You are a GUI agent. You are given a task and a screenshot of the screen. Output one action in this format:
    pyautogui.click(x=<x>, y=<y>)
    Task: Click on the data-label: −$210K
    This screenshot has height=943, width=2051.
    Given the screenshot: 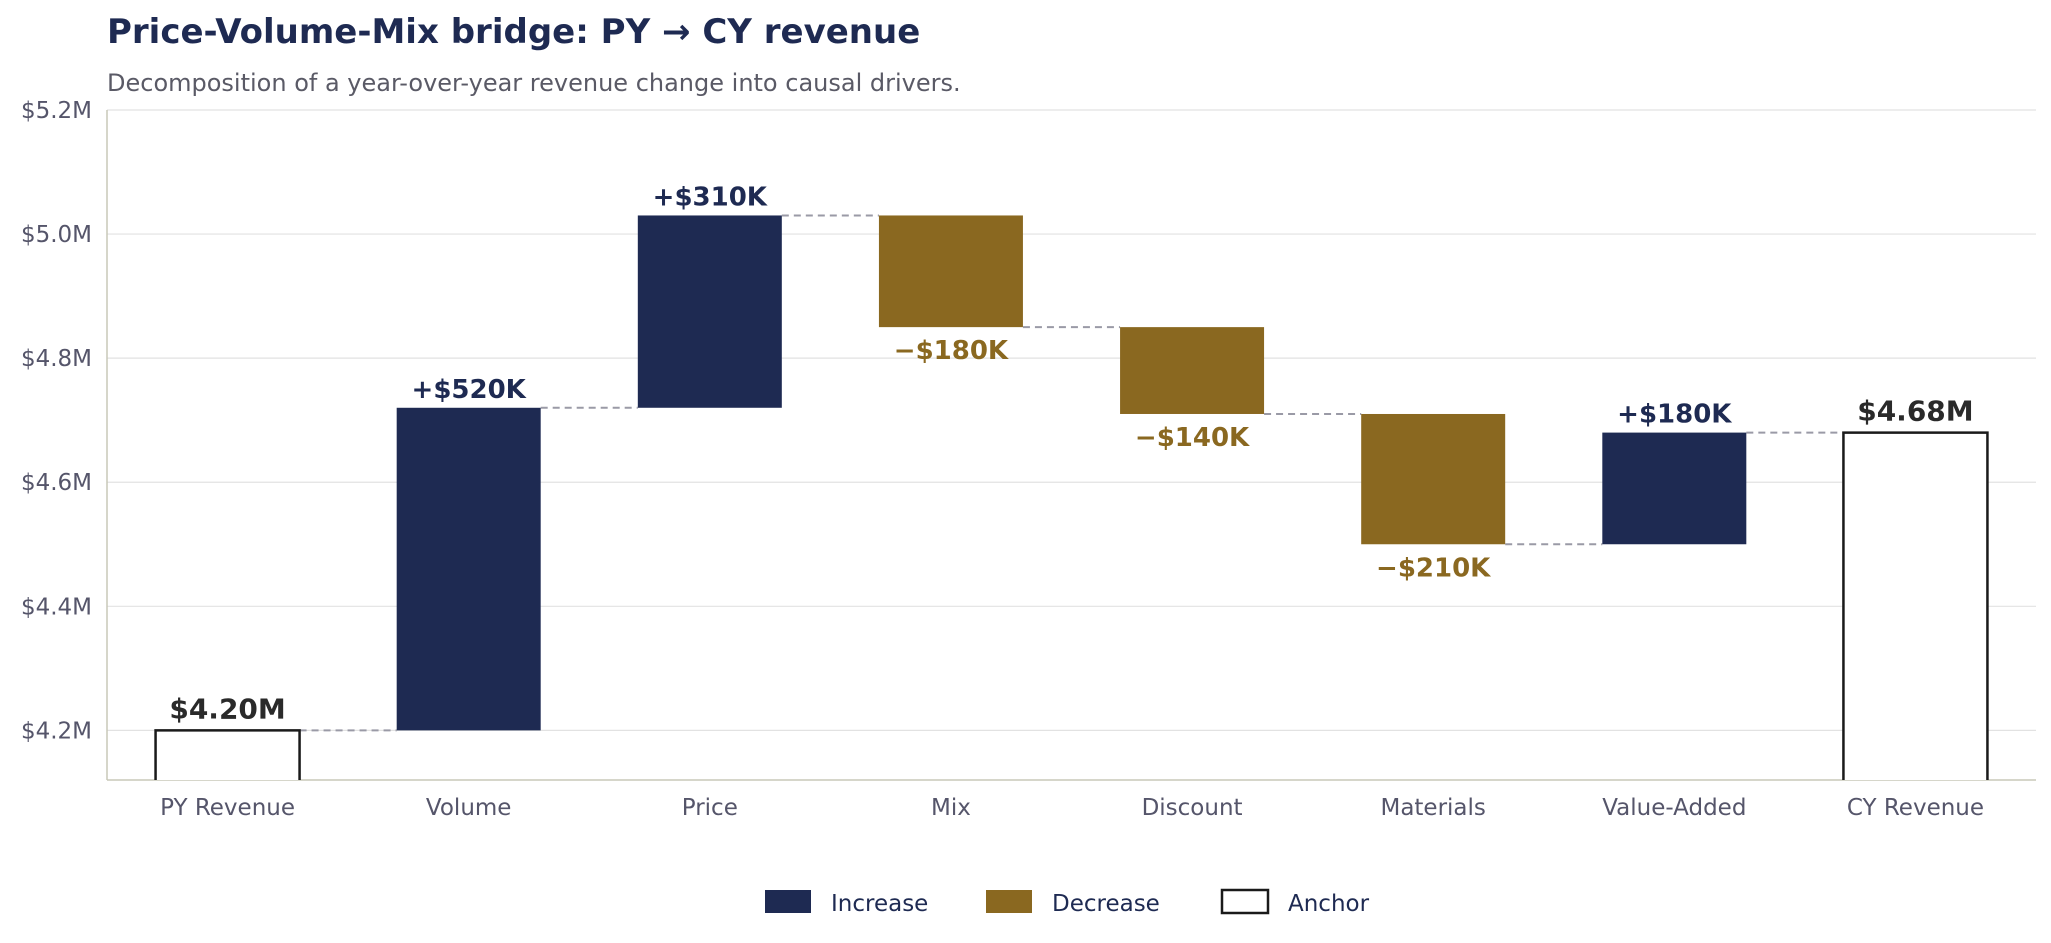 What is the action you would take?
    pyautogui.click(x=1433, y=568)
    